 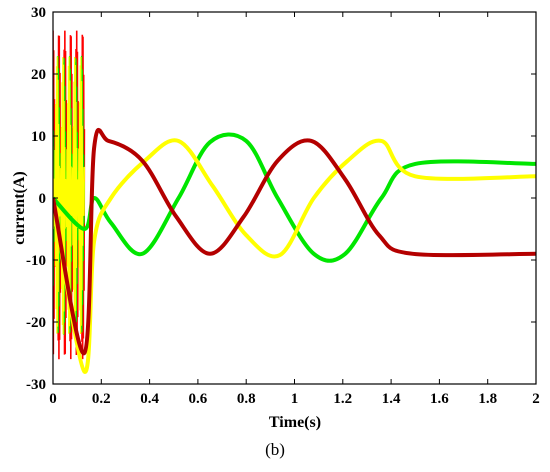 What do you see at coordinates (342, 399) in the screenshot?
I see `x-tick-label: 1.2` at bounding box center [342, 399].